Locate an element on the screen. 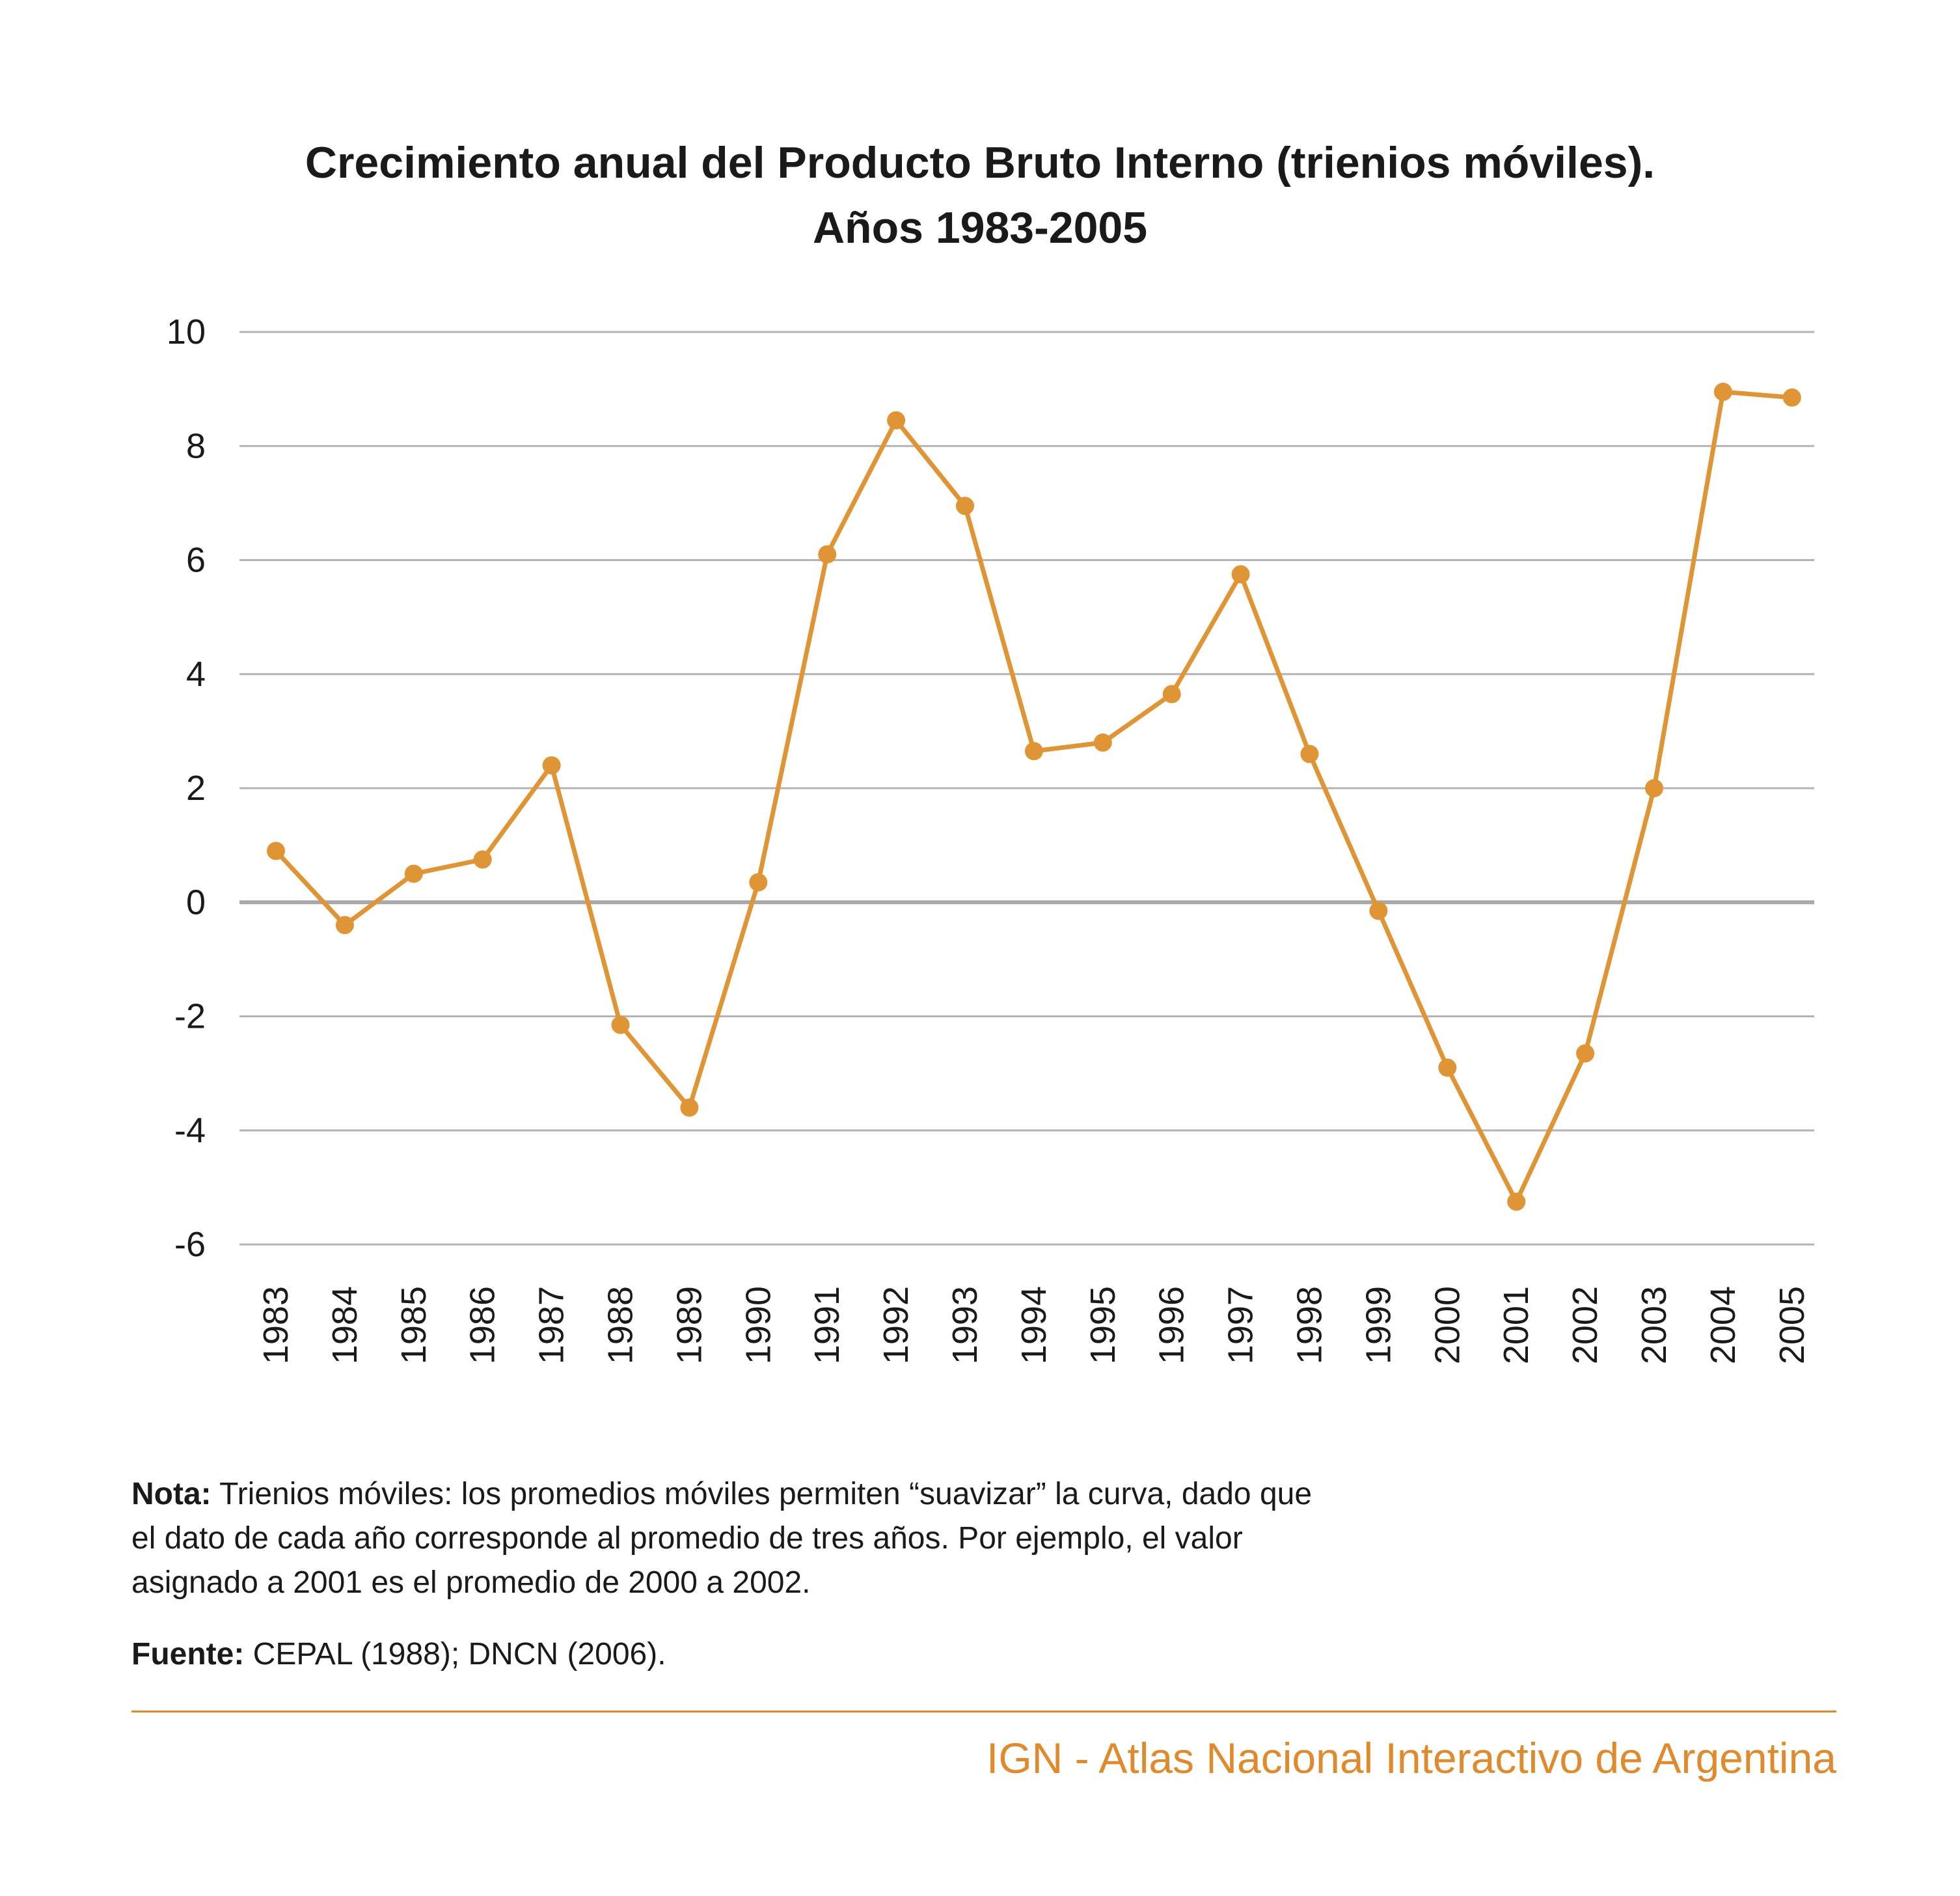 This screenshot has height=1896, width=1960. x-tick-label: 1984 is located at coordinates (344, 1325).